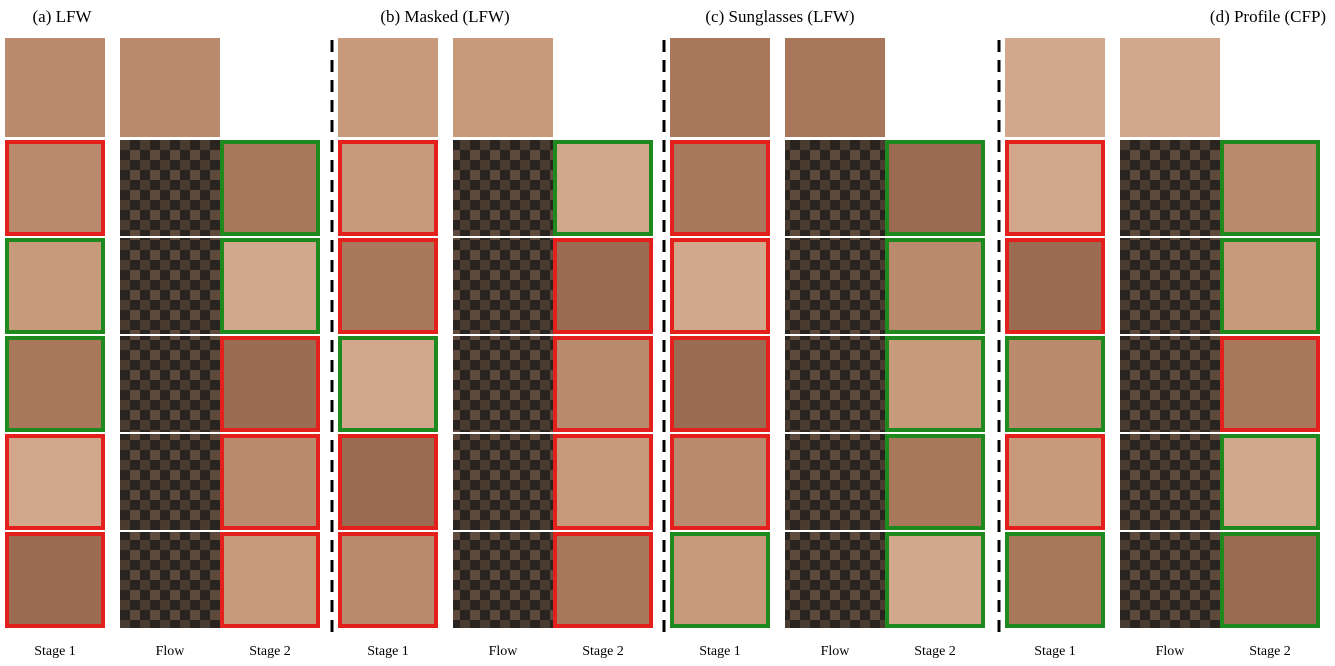  What do you see at coordinates (1268, 16) in the screenshot?
I see `panel-title: (d) Profile (CFP)` at bounding box center [1268, 16].